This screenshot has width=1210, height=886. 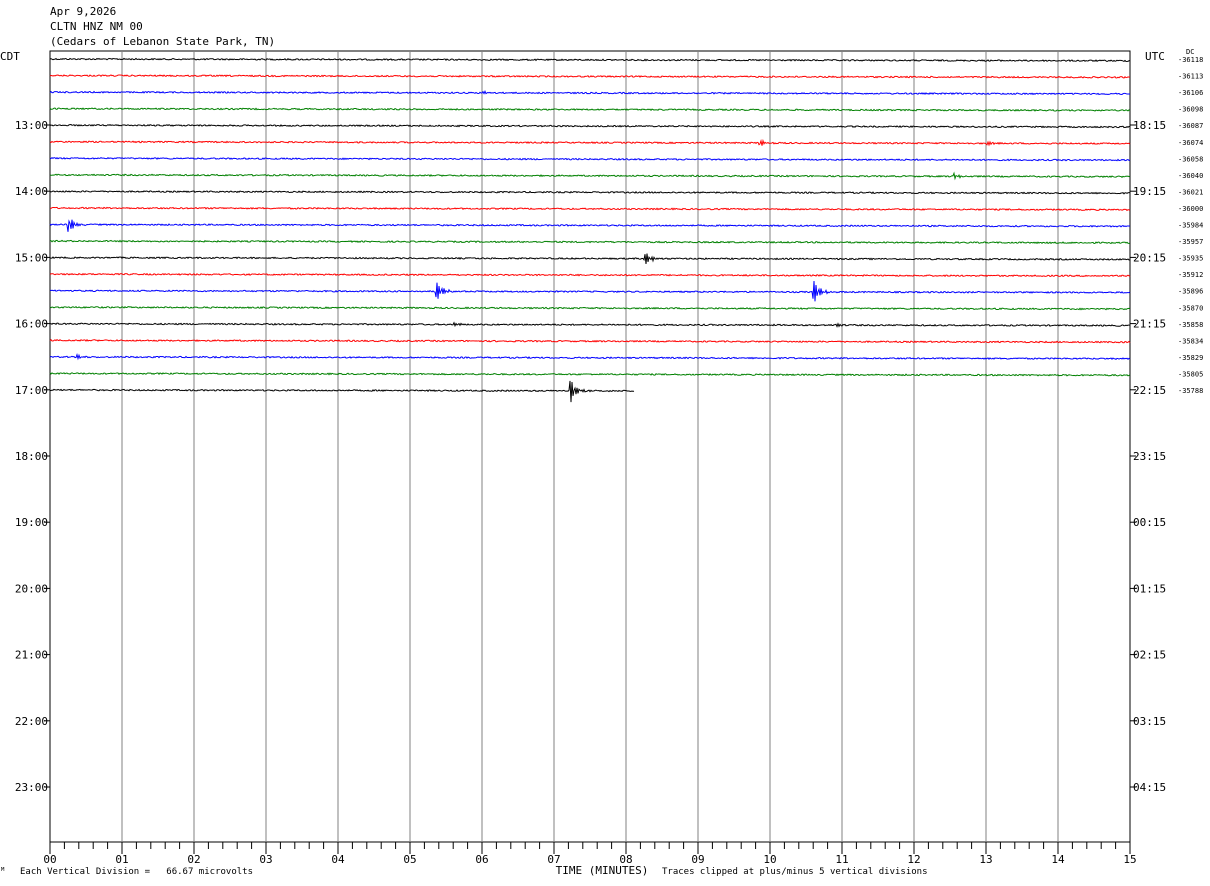 I want to click on x-tick-label: 01, so click(x=121, y=859).